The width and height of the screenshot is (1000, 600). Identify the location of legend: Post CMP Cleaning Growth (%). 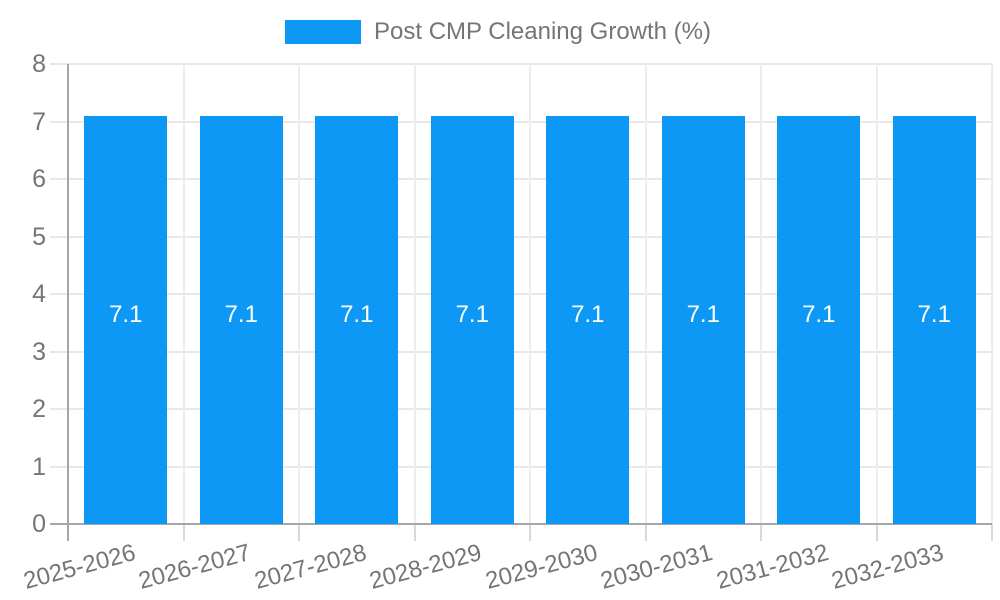
(498, 32).